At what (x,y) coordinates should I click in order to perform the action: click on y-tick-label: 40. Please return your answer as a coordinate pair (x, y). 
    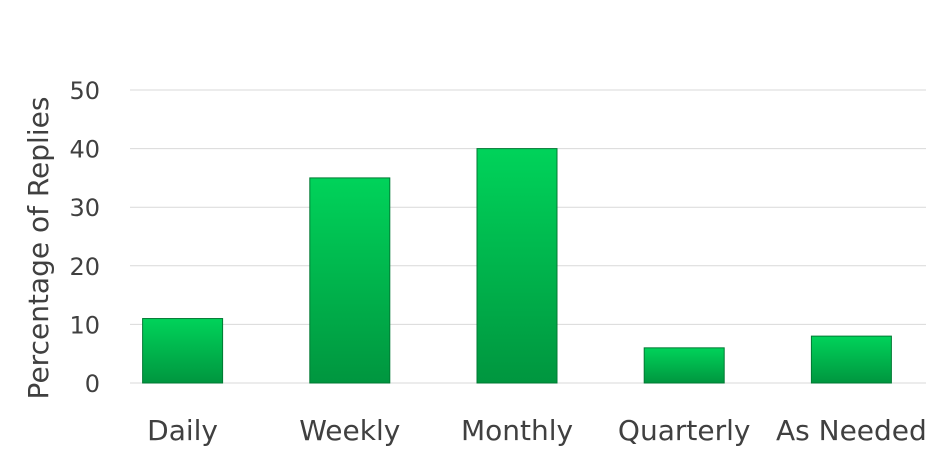
    Looking at the image, I should click on (84, 150).